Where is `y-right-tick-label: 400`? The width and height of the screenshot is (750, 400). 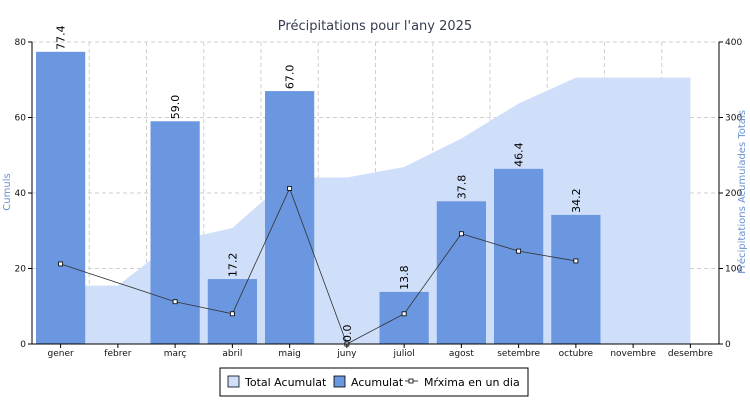 y-right-tick-label: 400 is located at coordinates (733, 43).